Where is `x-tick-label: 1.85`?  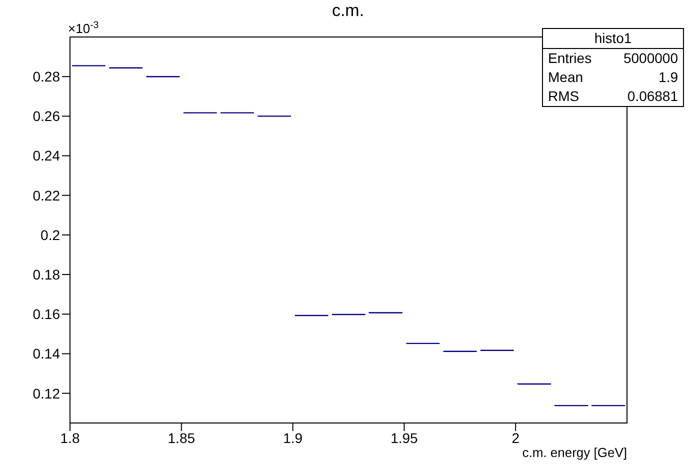 x-tick-label: 1.85 is located at coordinates (182, 438).